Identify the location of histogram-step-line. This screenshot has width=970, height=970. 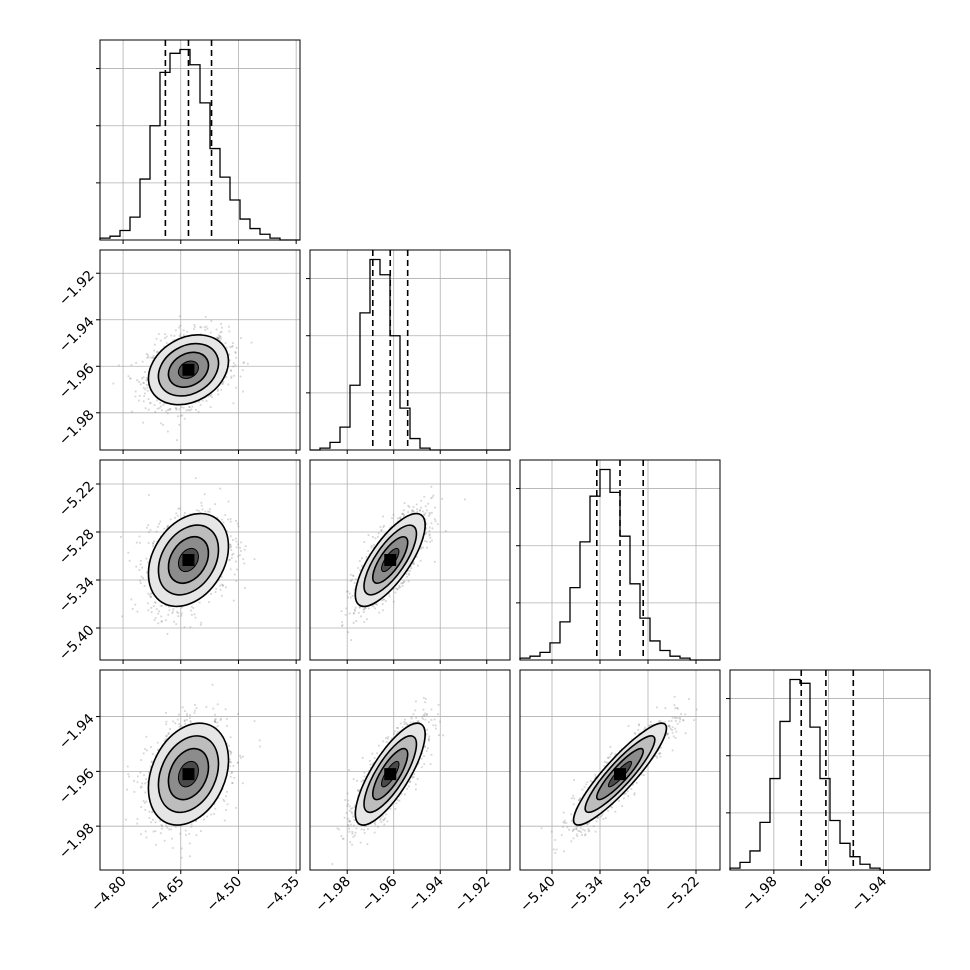
(619, 564).